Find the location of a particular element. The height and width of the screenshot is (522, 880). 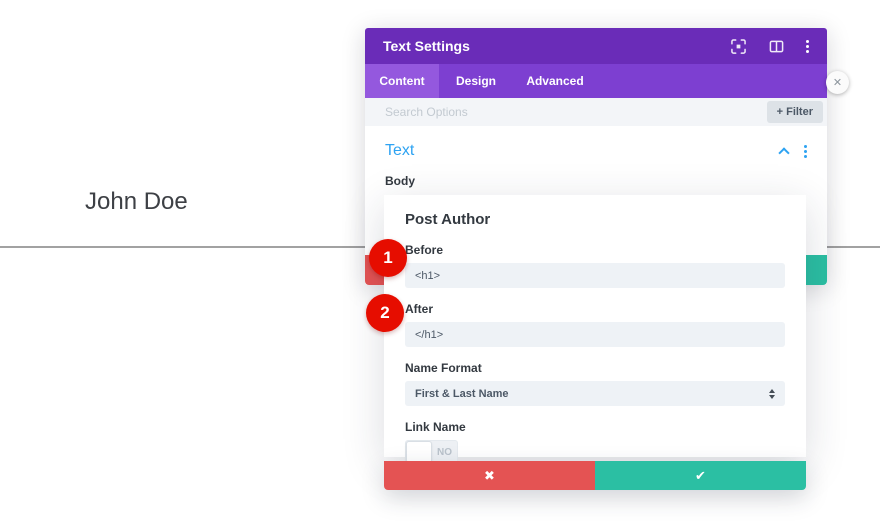

cancel-x-icon: ✖ is located at coordinates (489, 475).